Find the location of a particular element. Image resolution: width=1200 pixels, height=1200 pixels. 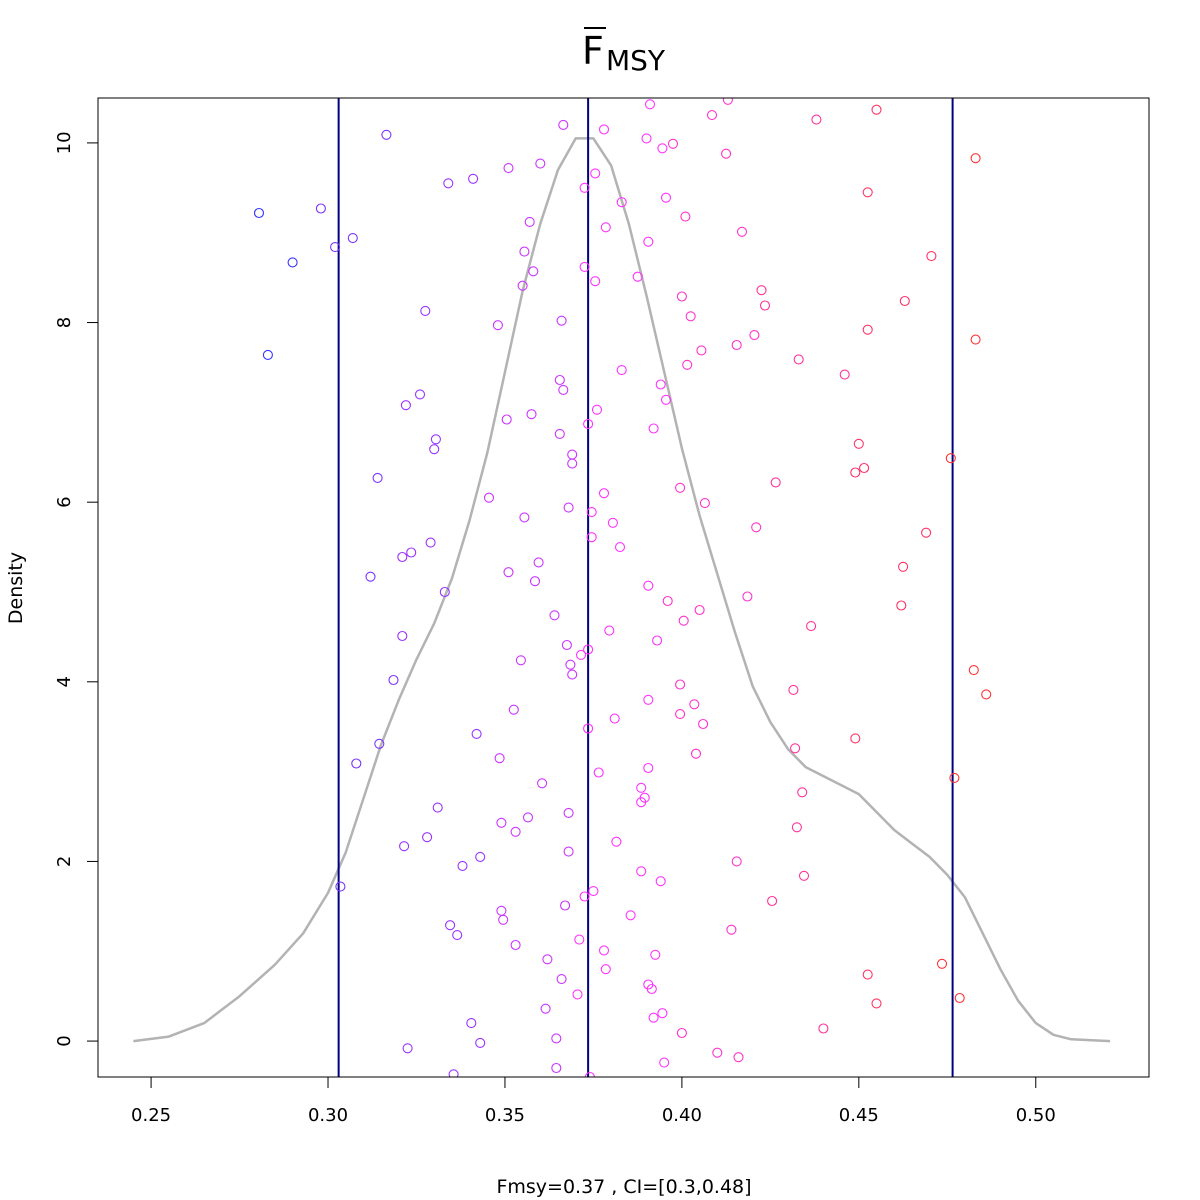

title-subscript: MSY is located at coordinates (636, 60).